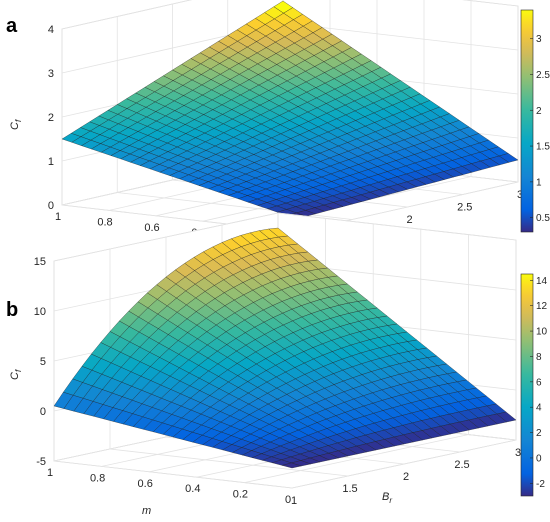 This screenshot has width=550, height=522. What do you see at coordinates (542, 306) in the screenshot?
I see `colorbar-tick-label: 12` at bounding box center [542, 306].